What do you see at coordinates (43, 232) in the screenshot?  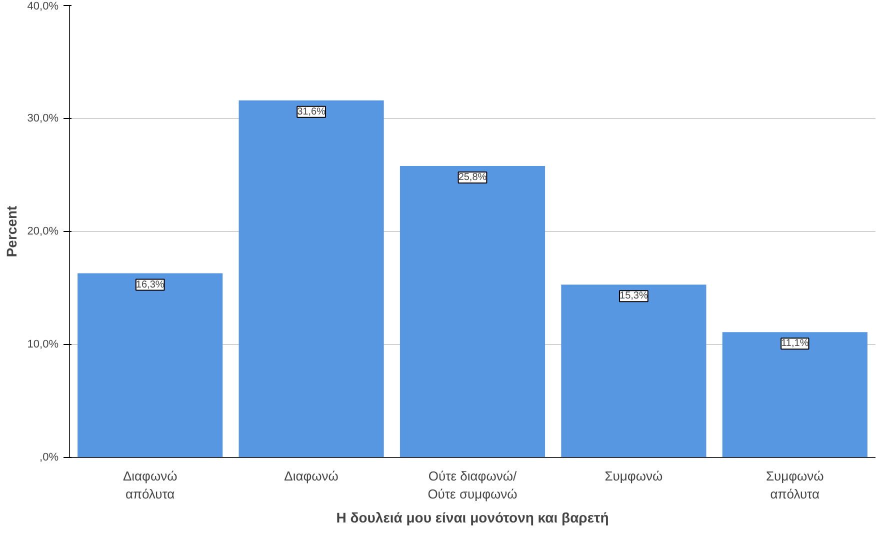 I see `y-tick-label: 20,0%` at bounding box center [43, 232].